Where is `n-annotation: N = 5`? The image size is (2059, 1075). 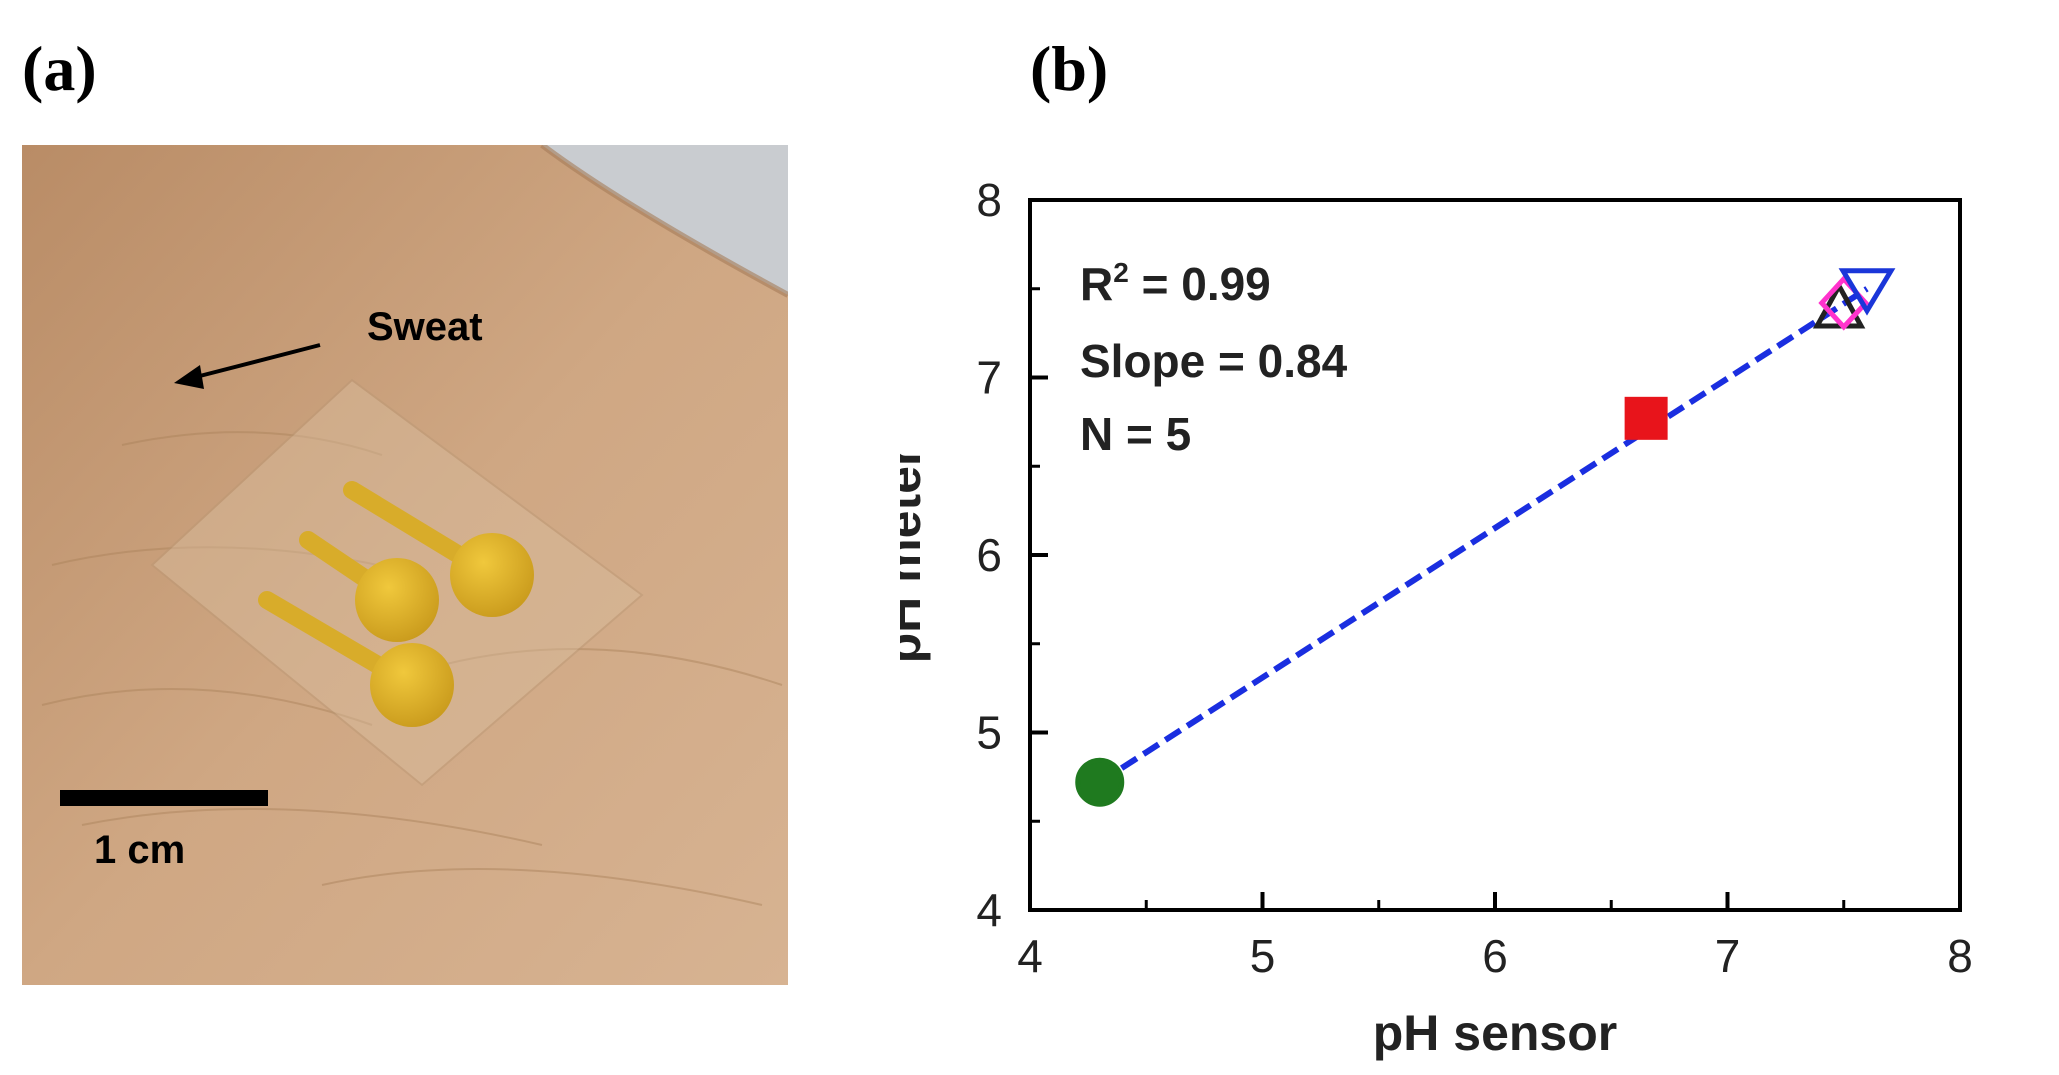
n-annotation: N = 5 is located at coordinates (1135, 434).